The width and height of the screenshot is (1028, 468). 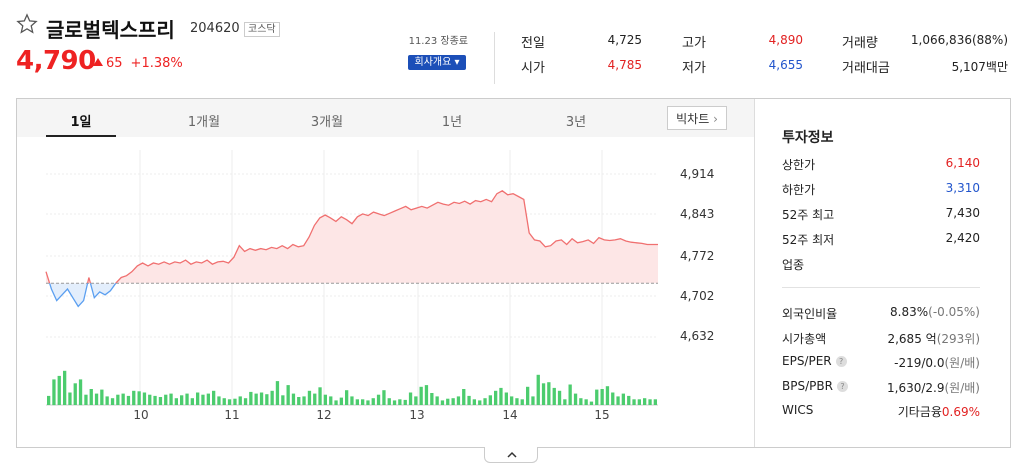 I want to click on big-chart-button: 빅차트 ›, so click(x=697, y=118).